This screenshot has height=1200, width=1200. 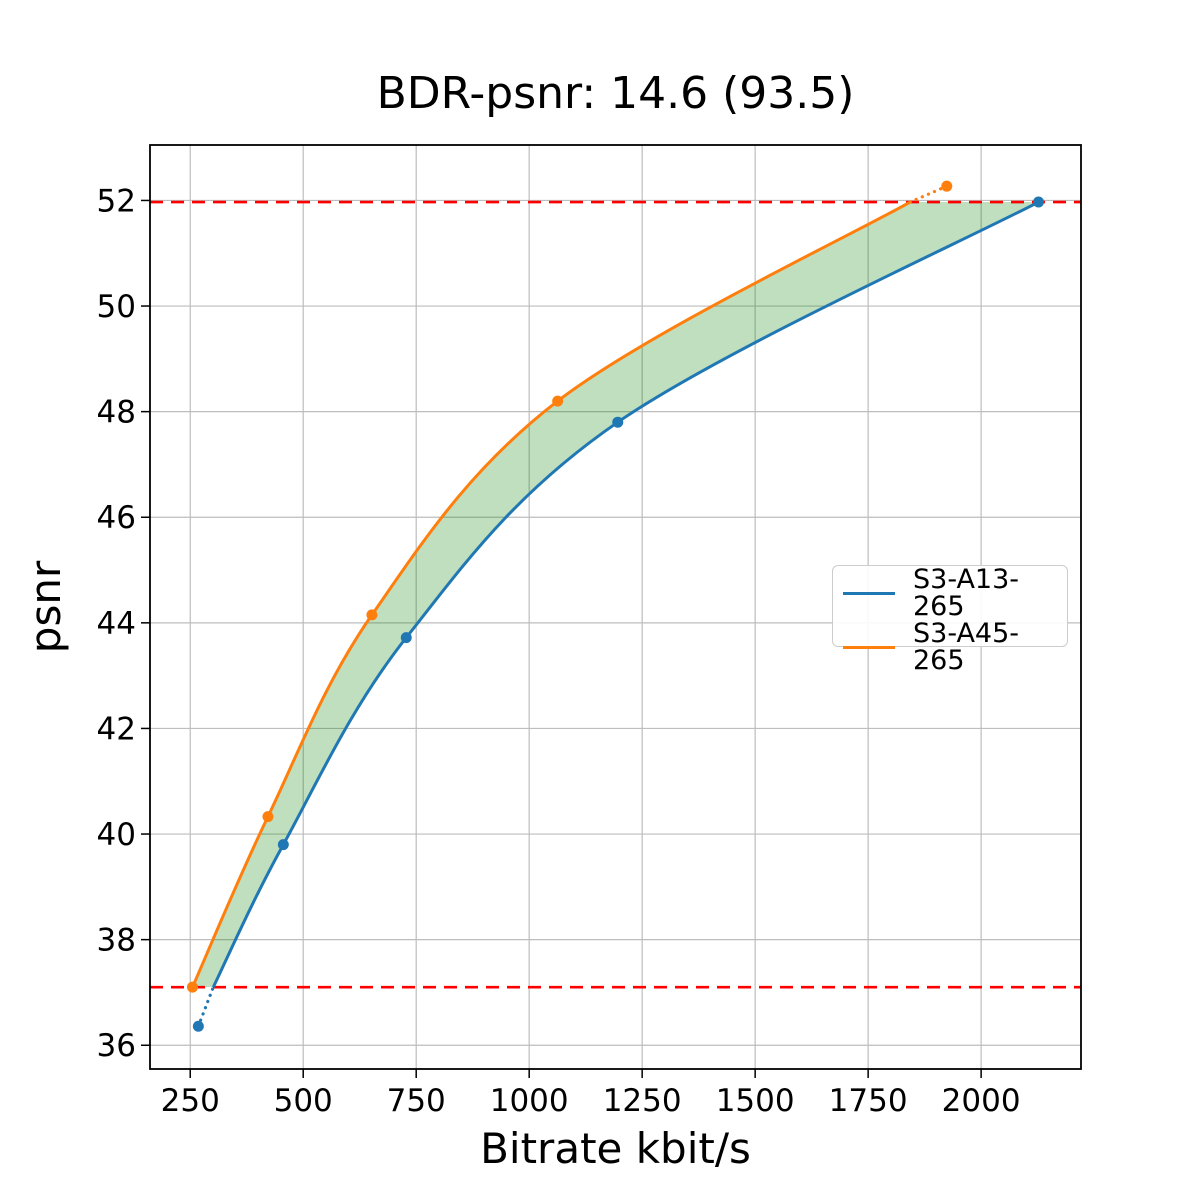 I want to click on x-tick-label: 750, so click(x=416, y=1101).